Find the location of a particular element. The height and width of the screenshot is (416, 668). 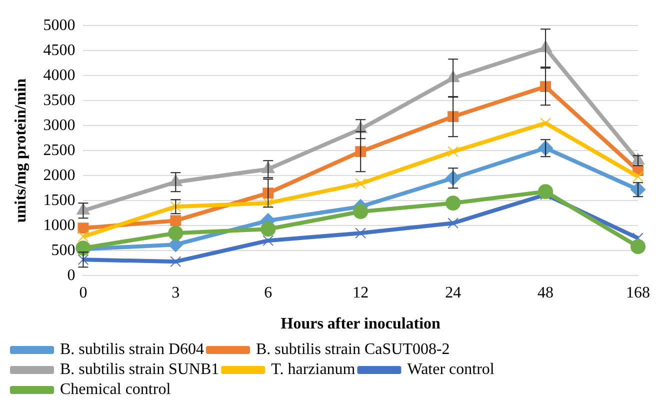

legend-label: Chemical control is located at coordinates (116, 389).